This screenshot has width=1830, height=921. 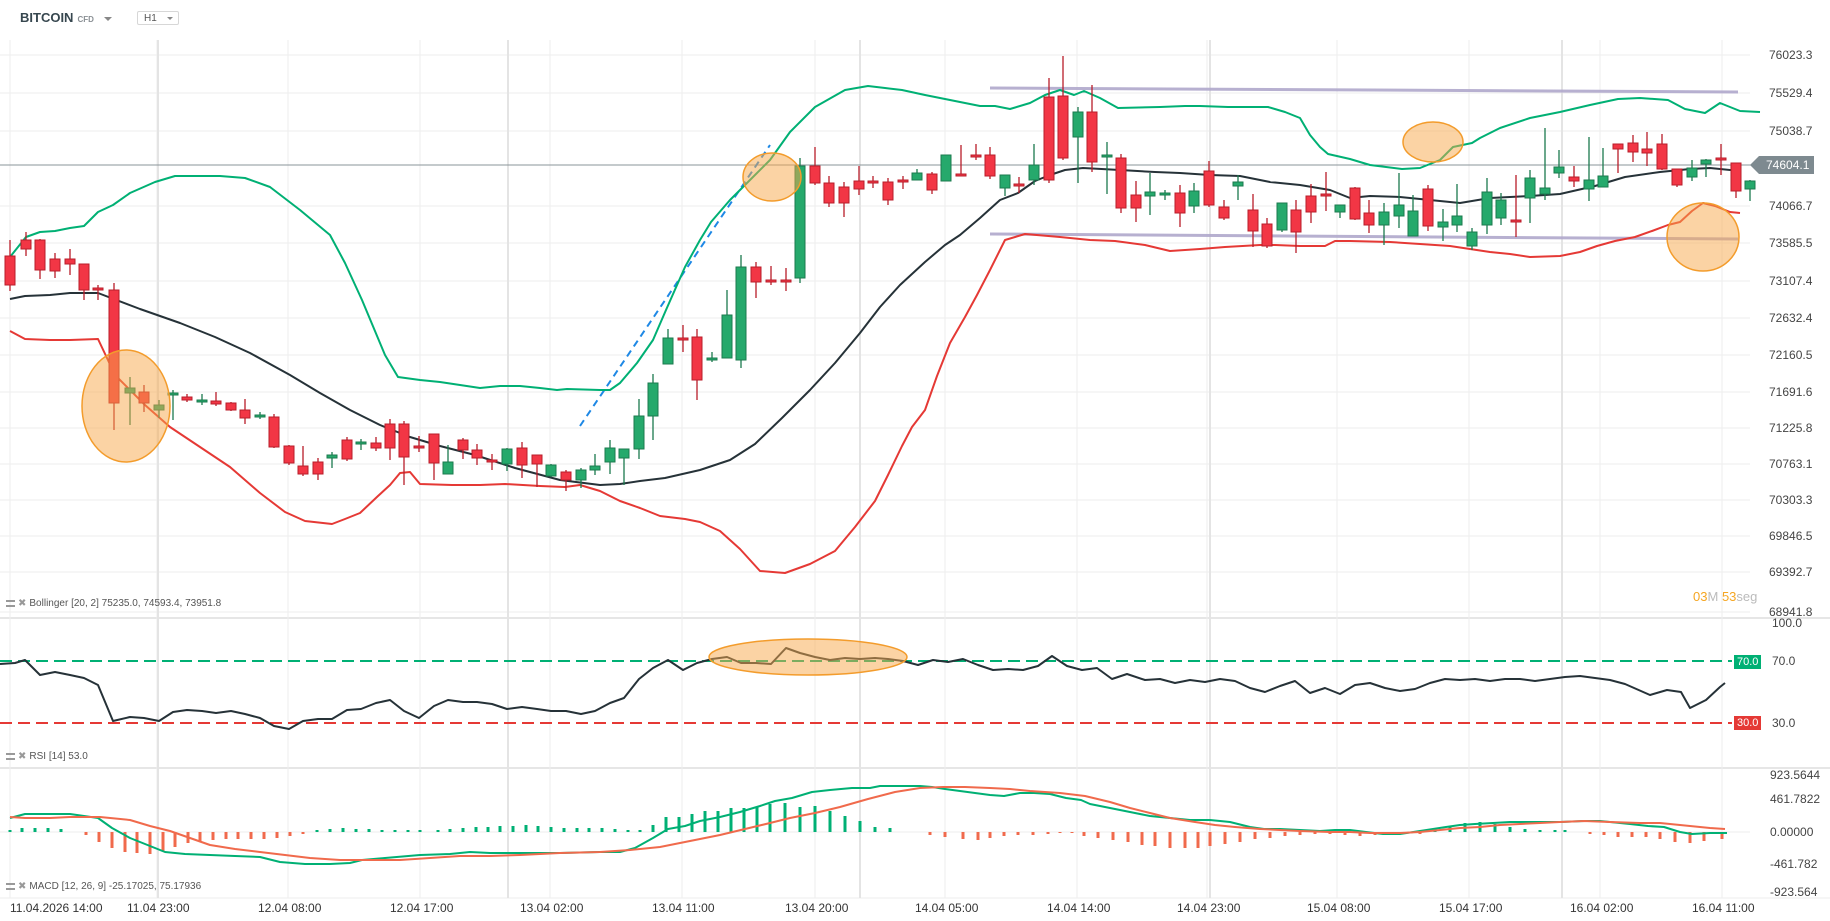 What do you see at coordinates (1795, 799) in the screenshot?
I see `svg-text: 461.7822` at bounding box center [1795, 799].